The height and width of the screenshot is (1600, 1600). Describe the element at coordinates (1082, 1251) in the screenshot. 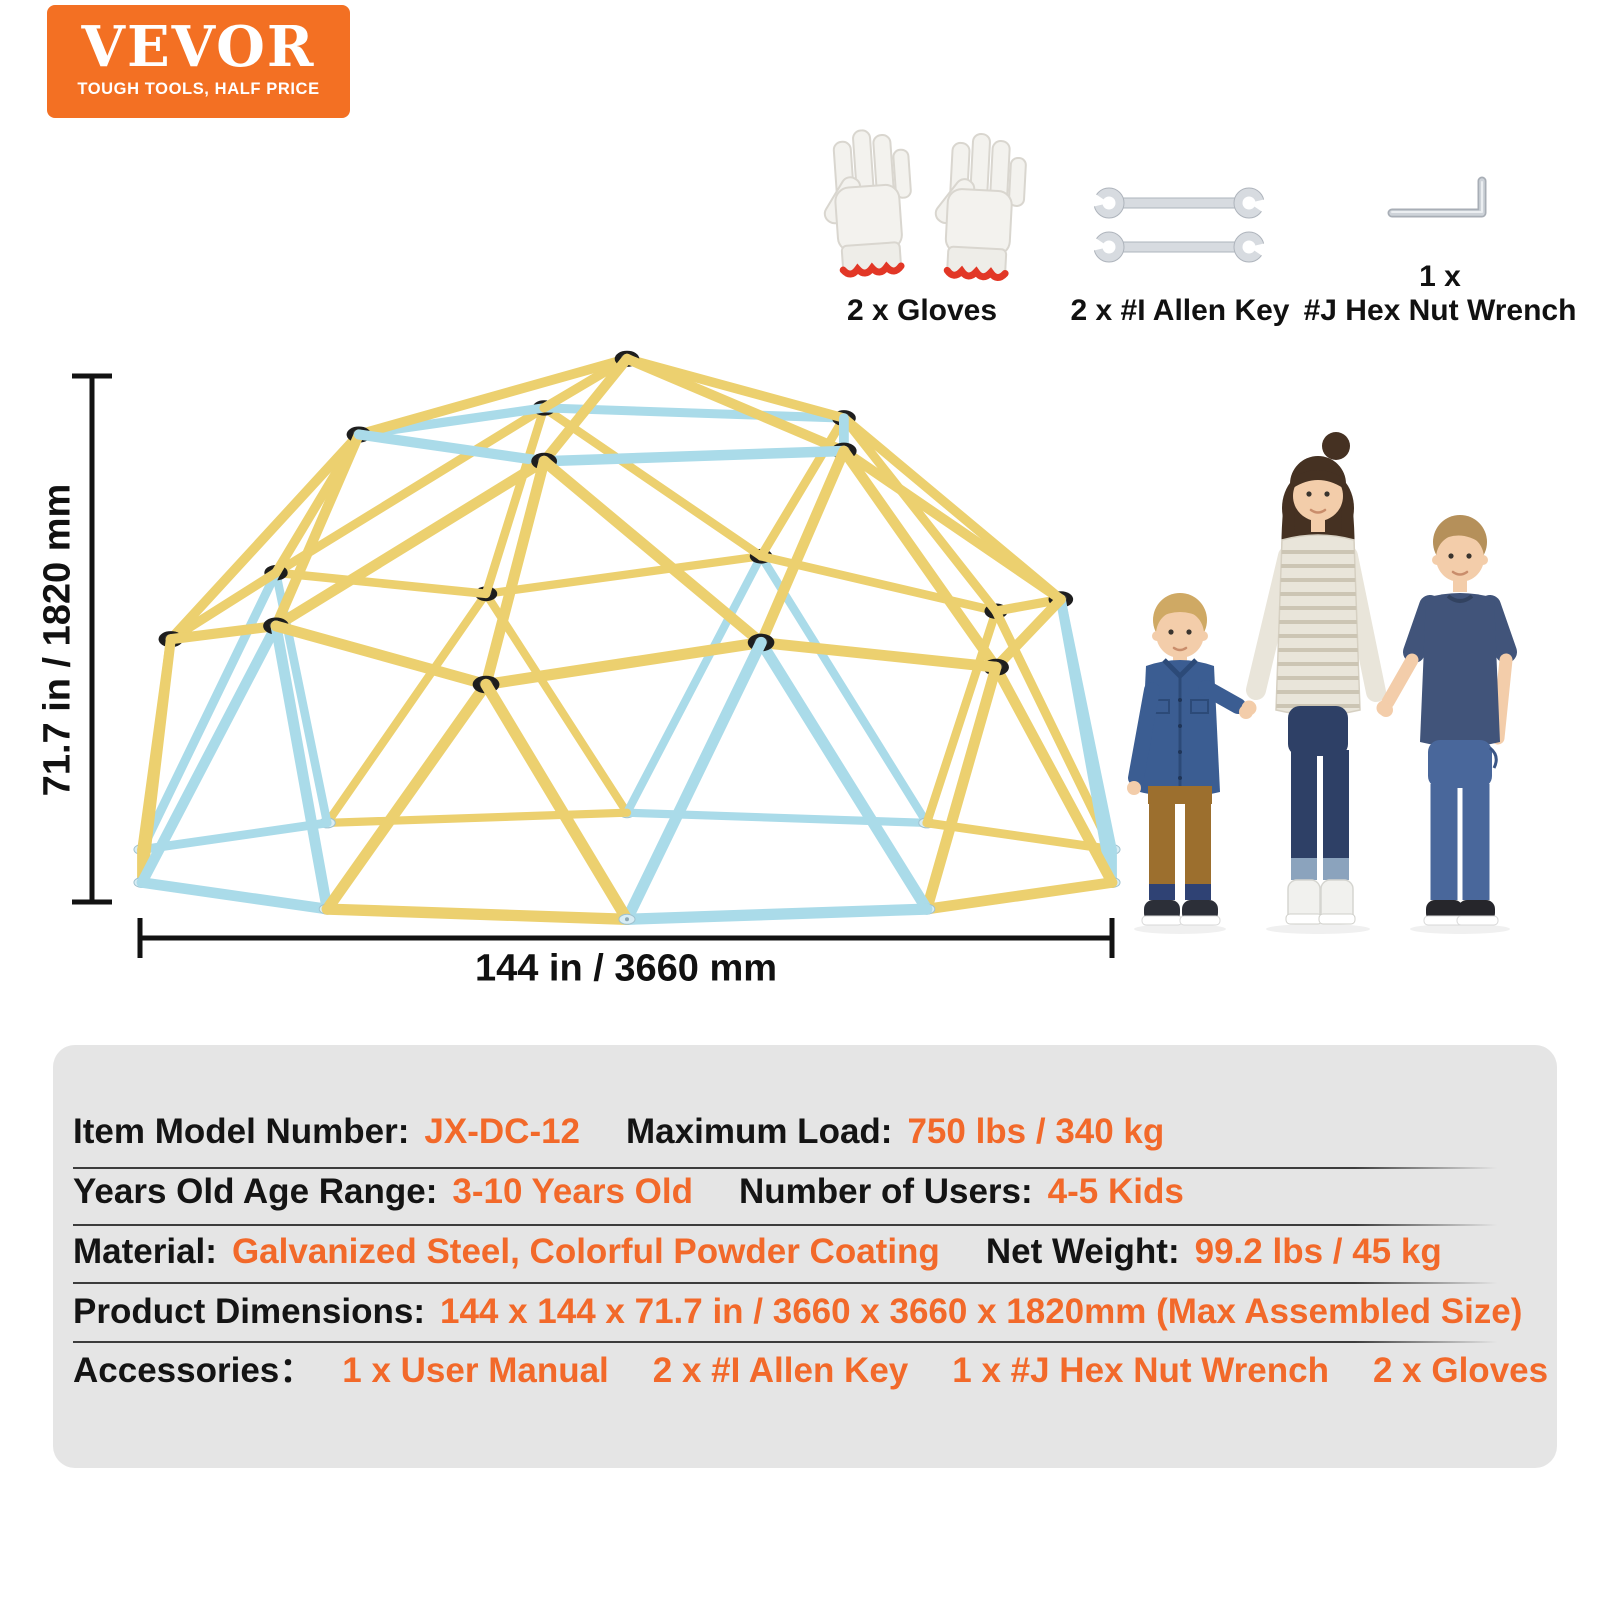

I see `spec-label: Net Weight:` at that location.